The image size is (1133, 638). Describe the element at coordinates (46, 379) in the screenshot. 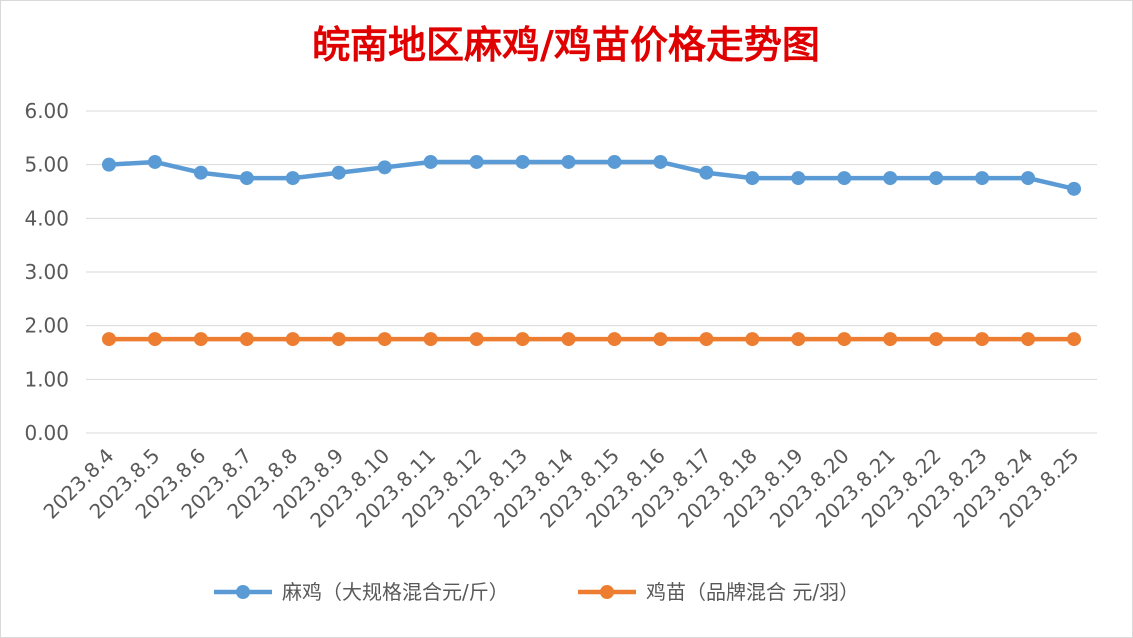

I see `y-tick-label: 1.00` at that location.